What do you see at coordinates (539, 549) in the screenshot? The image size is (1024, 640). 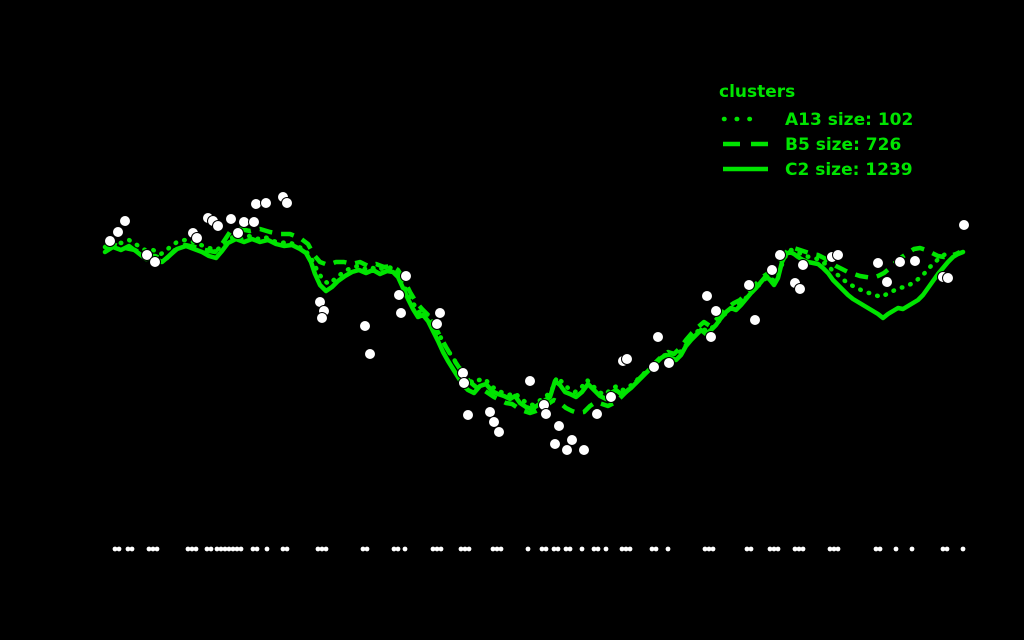 I see `rug-marks-layer` at bounding box center [539, 549].